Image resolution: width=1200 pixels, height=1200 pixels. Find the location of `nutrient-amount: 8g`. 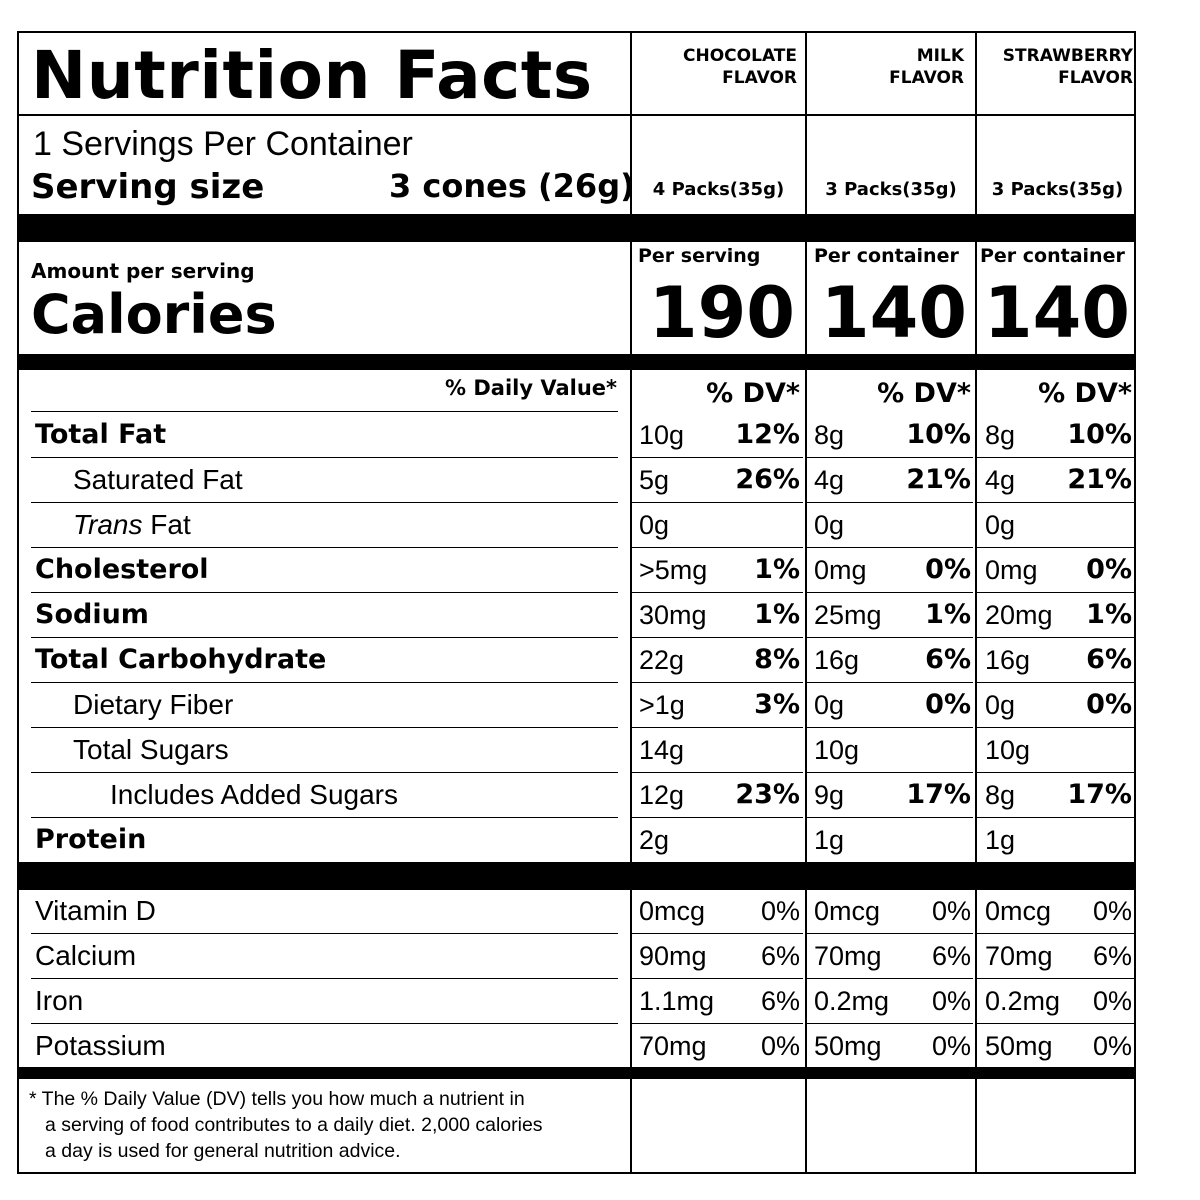

nutrient-amount: 8g is located at coordinates (1000, 435).